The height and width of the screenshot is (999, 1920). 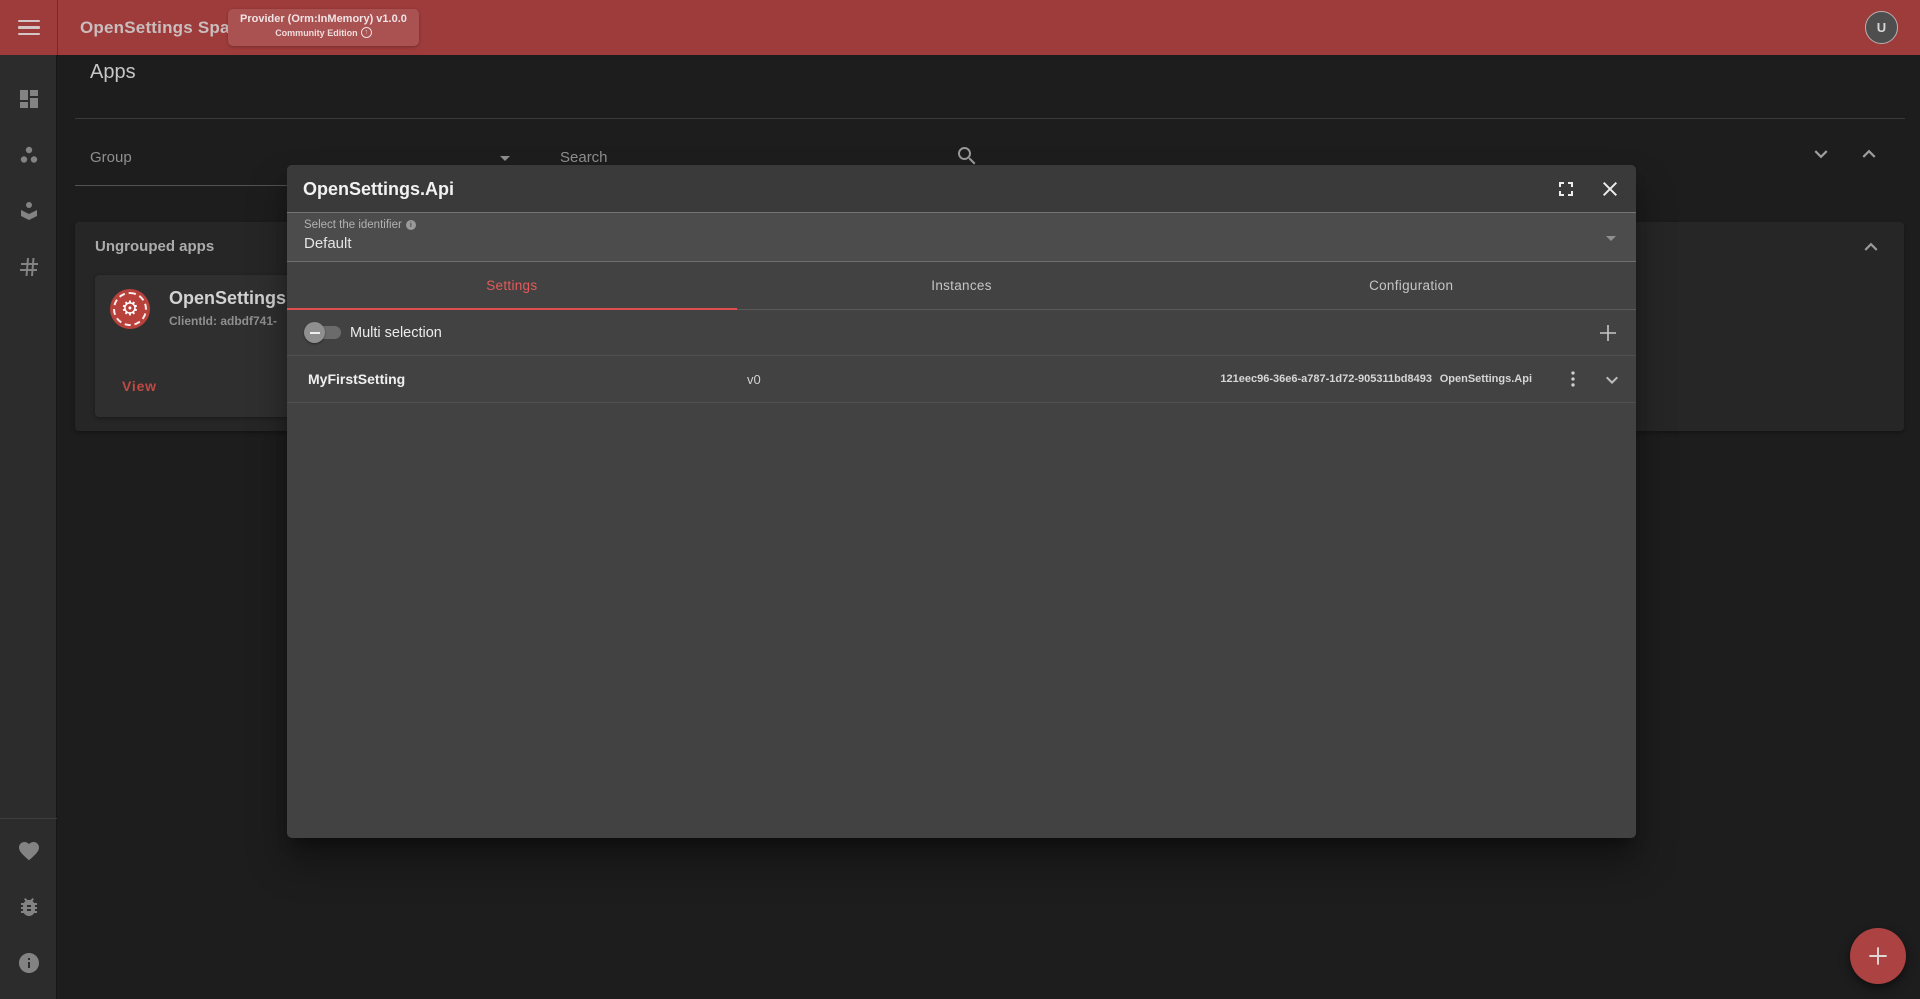 What do you see at coordinates (1411, 285) in the screenshot?
I see `tab-configuration: Configuration` at bounding box center [1411, 285].